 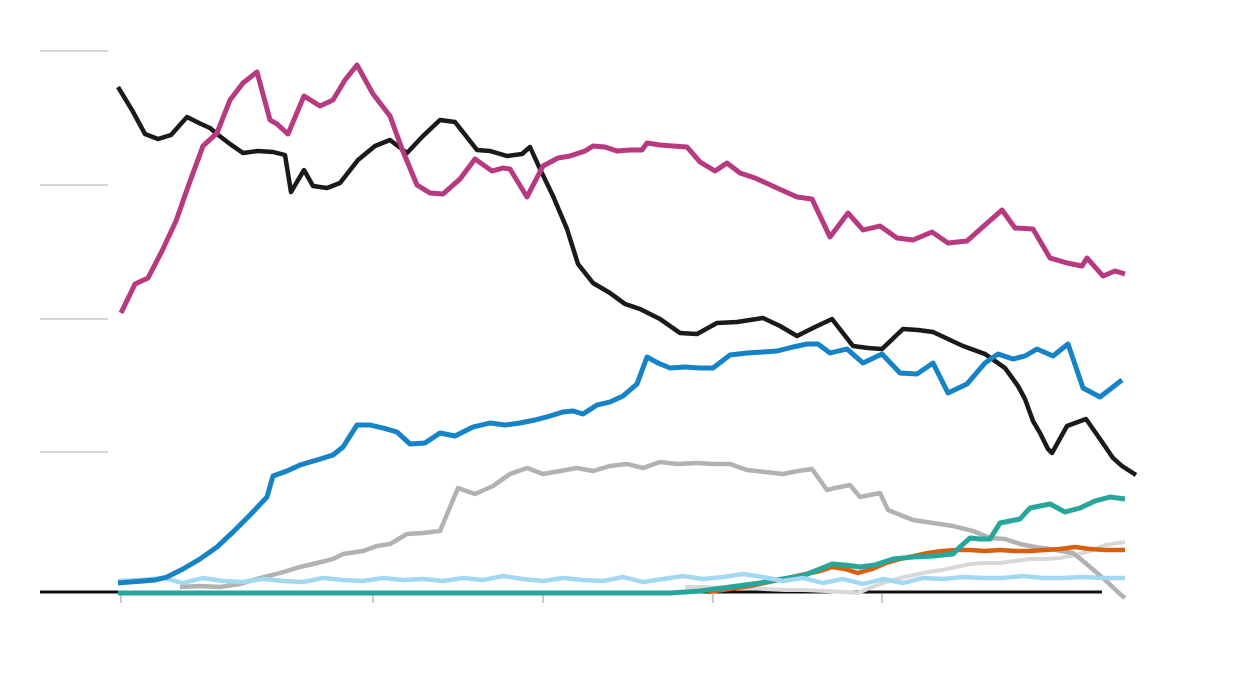 I want to click on series-light-blue-line, so click(x=621, y=579).